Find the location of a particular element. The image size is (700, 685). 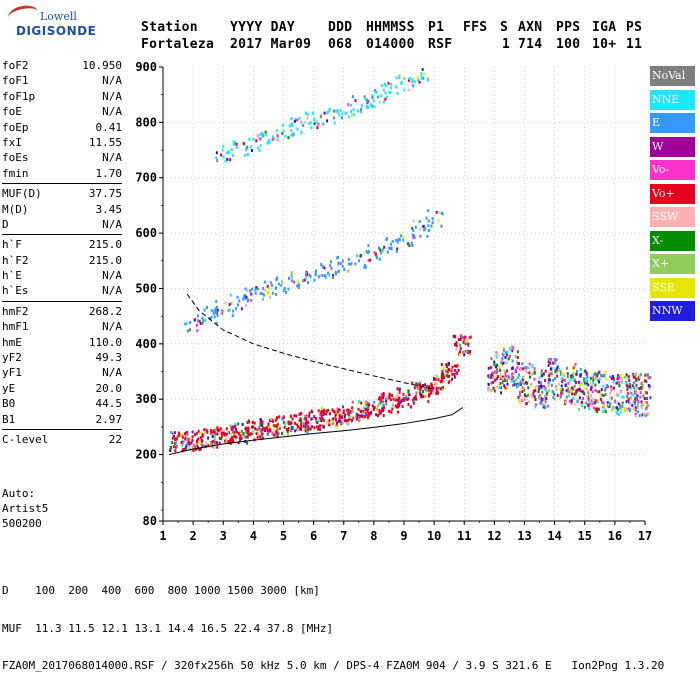

header-label-date: YYYY DAY is located at coordinates (263, 27).